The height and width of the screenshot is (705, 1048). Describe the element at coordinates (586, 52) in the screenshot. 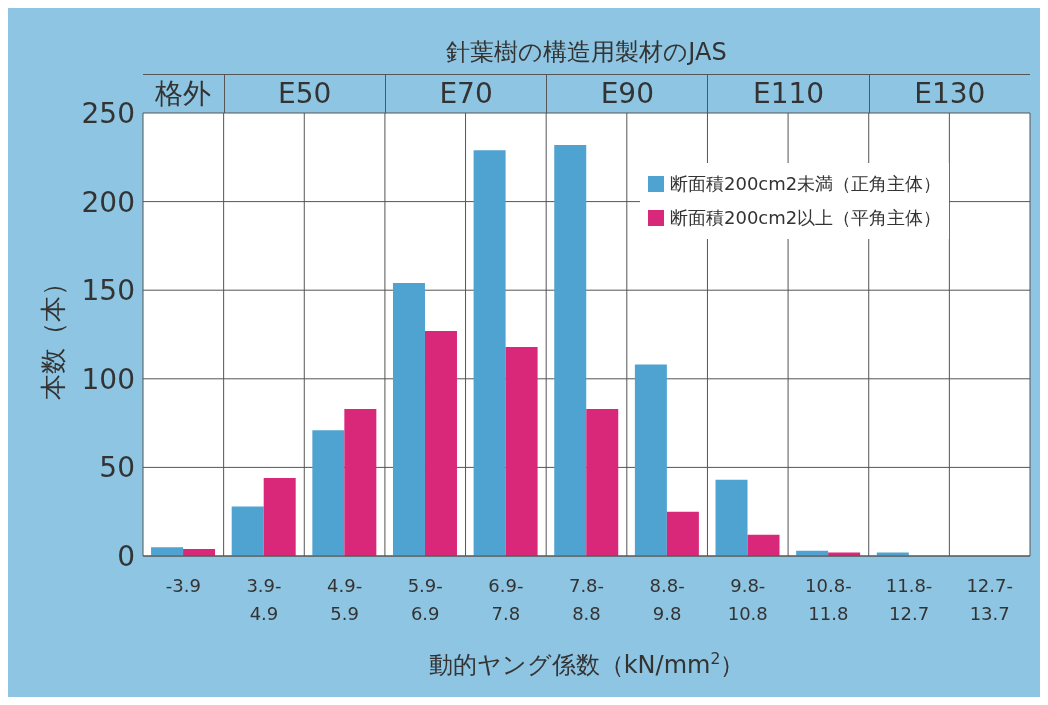

I see `chart-title: 針葉樹の構造用製材のJAS` at that location.